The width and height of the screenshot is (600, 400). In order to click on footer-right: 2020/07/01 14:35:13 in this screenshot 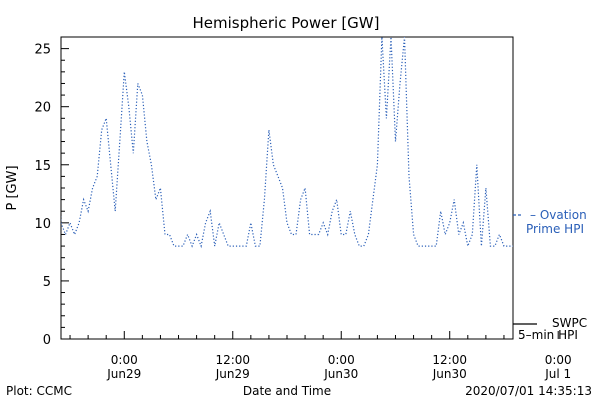, I will do `click(528, 391)`.